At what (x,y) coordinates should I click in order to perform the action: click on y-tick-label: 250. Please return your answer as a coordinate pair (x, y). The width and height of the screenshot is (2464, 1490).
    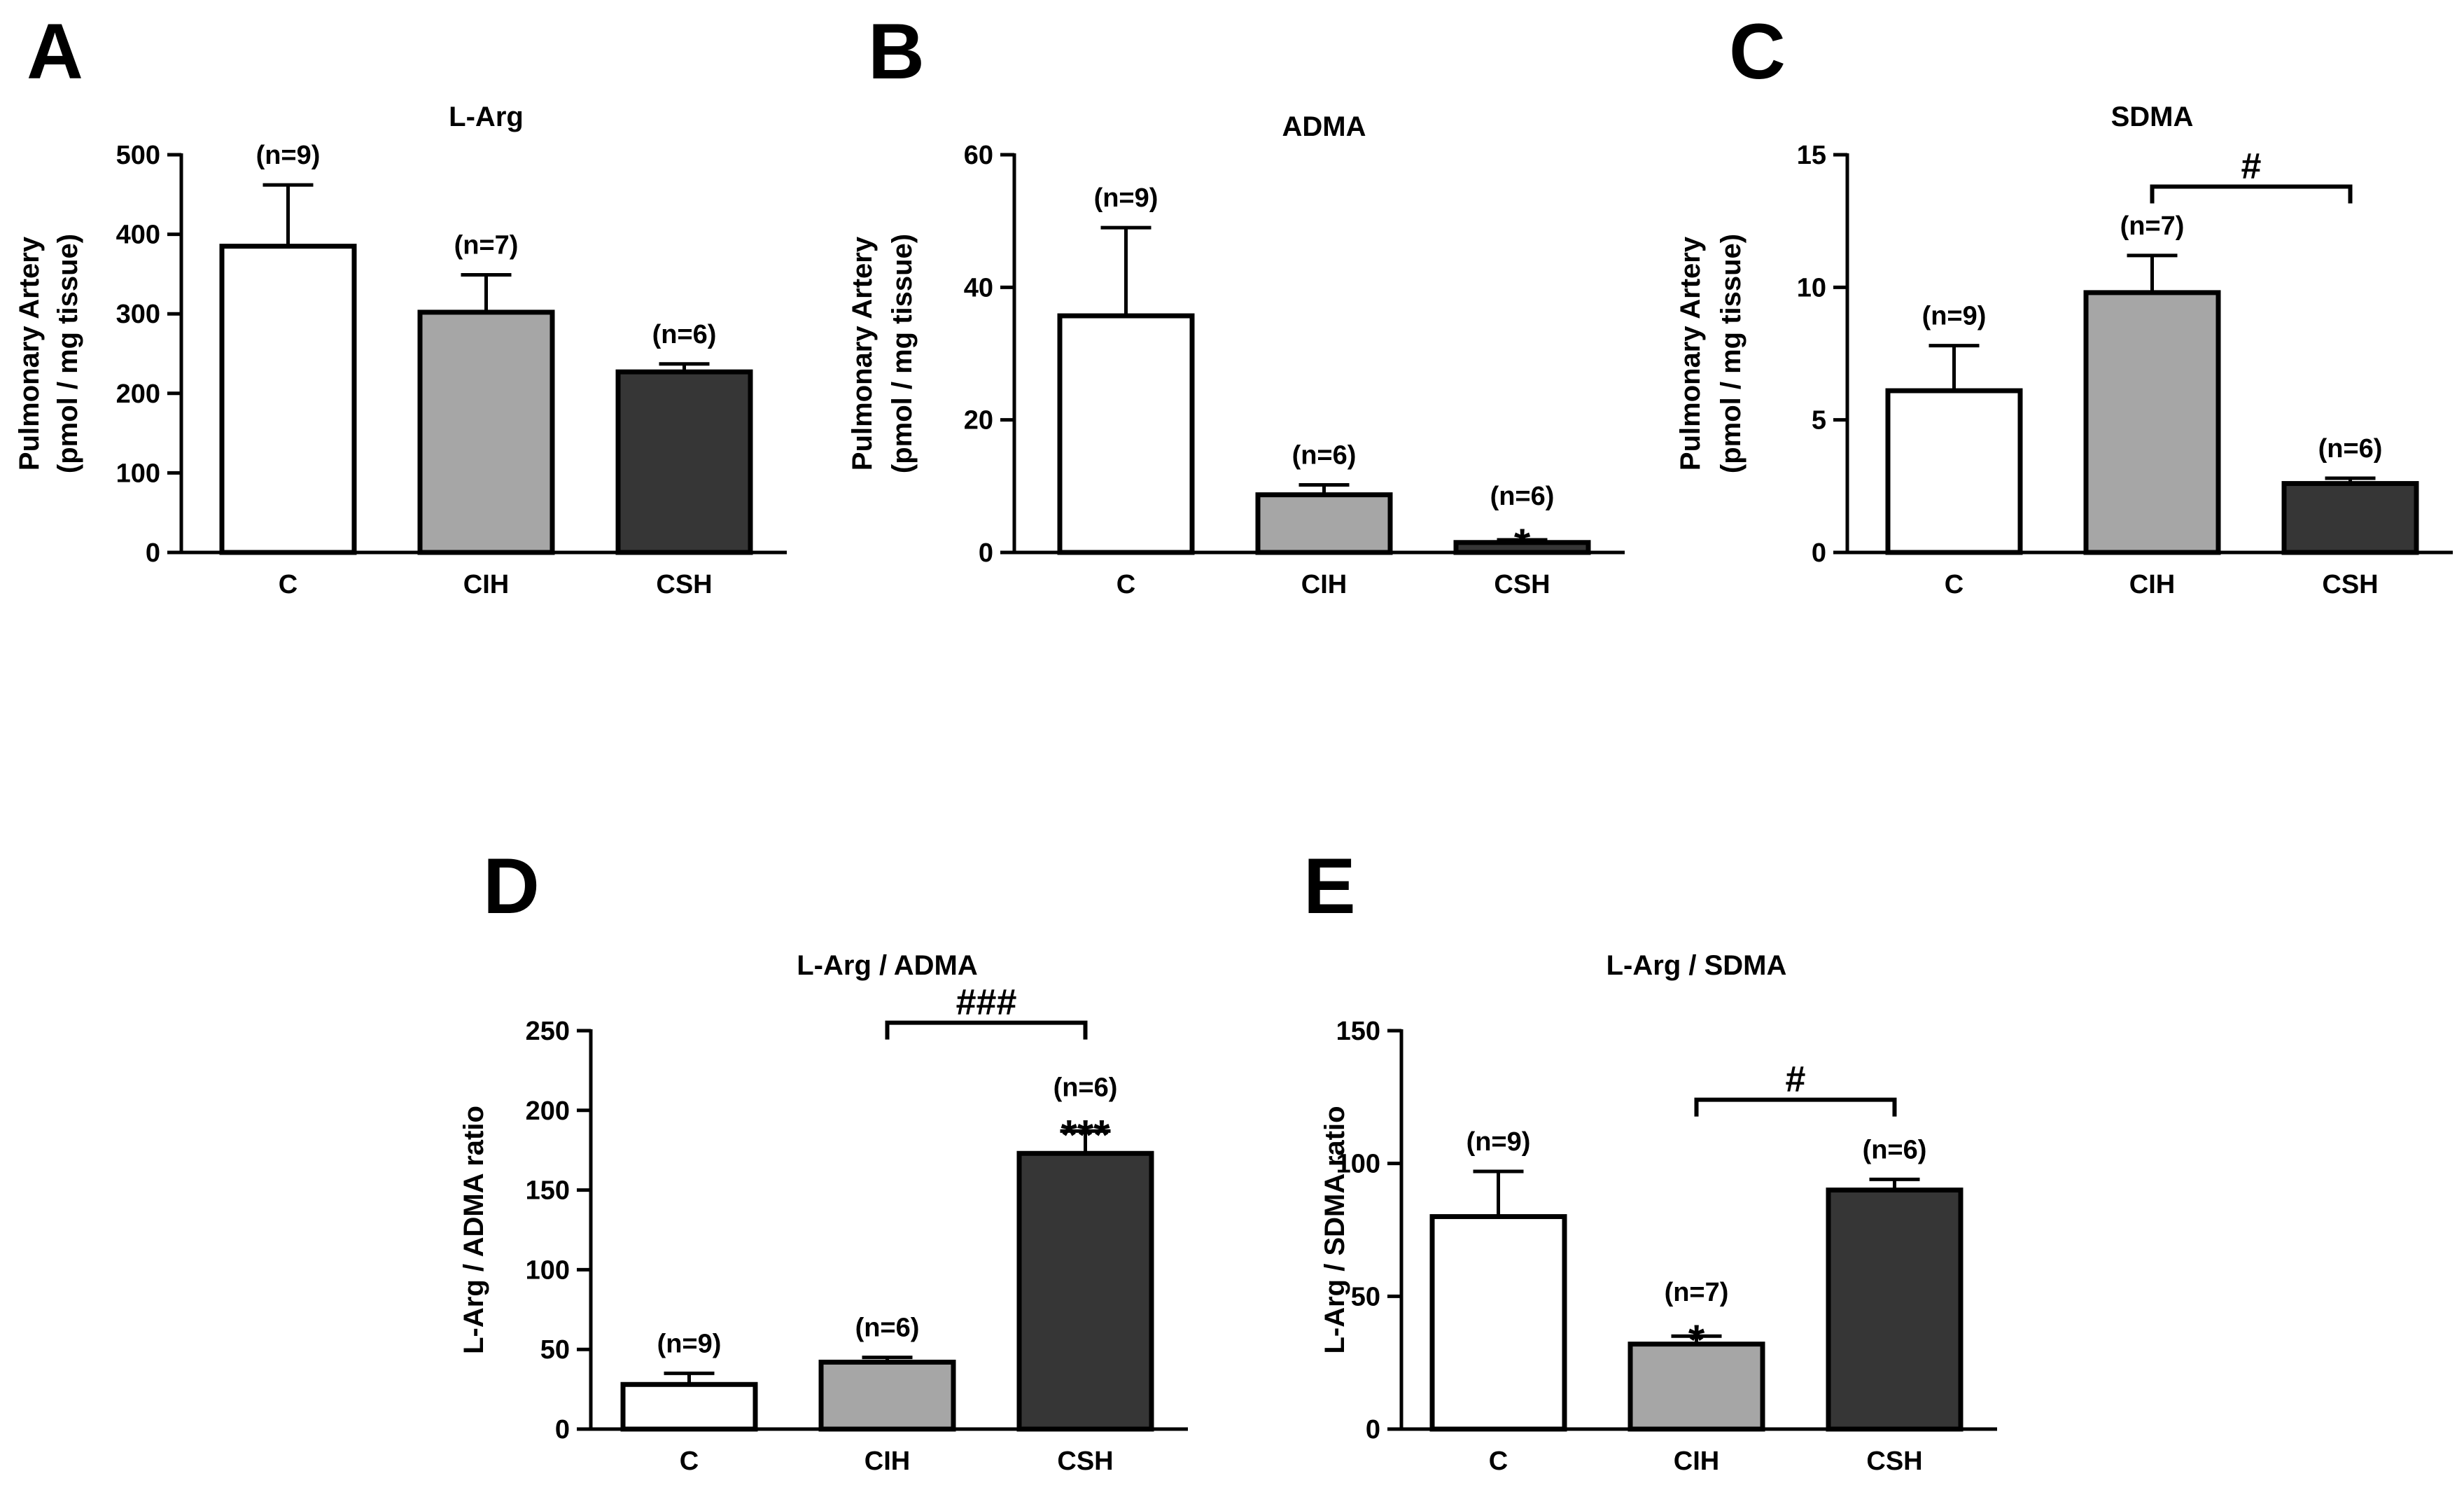
    Looking at the image, I should click on (548, 1031).